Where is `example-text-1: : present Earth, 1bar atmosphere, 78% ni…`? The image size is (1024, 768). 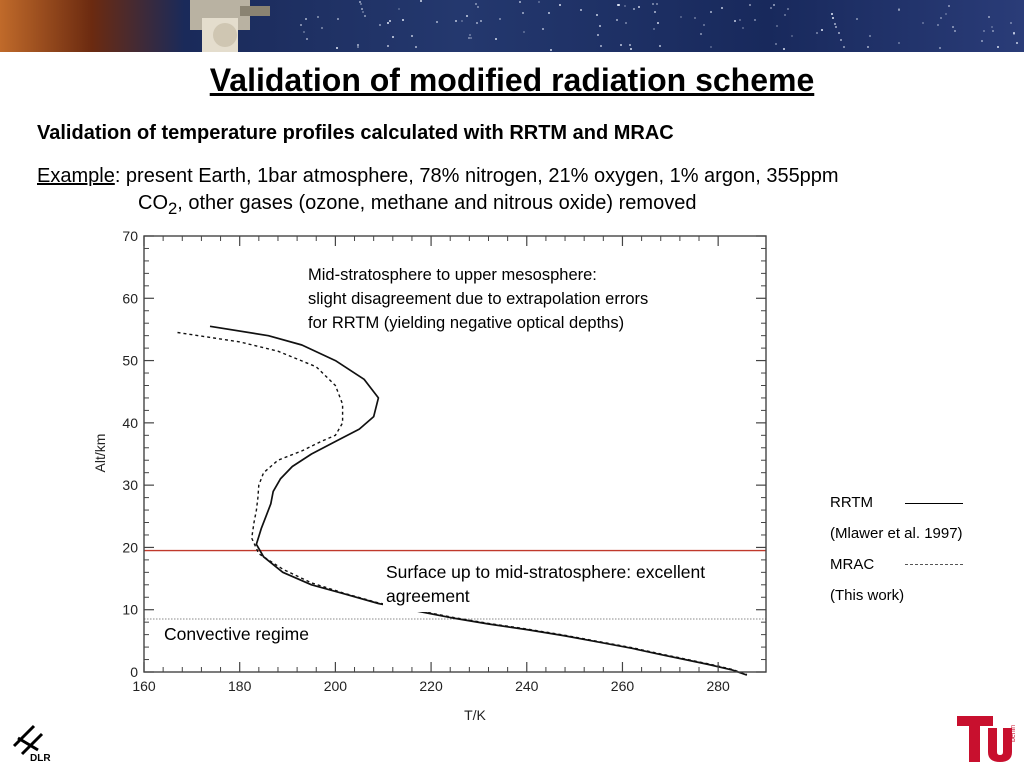
example-text-1: : present Earth, 1bar atmosphere, 78% ni… is located at coordinates (476, 176).